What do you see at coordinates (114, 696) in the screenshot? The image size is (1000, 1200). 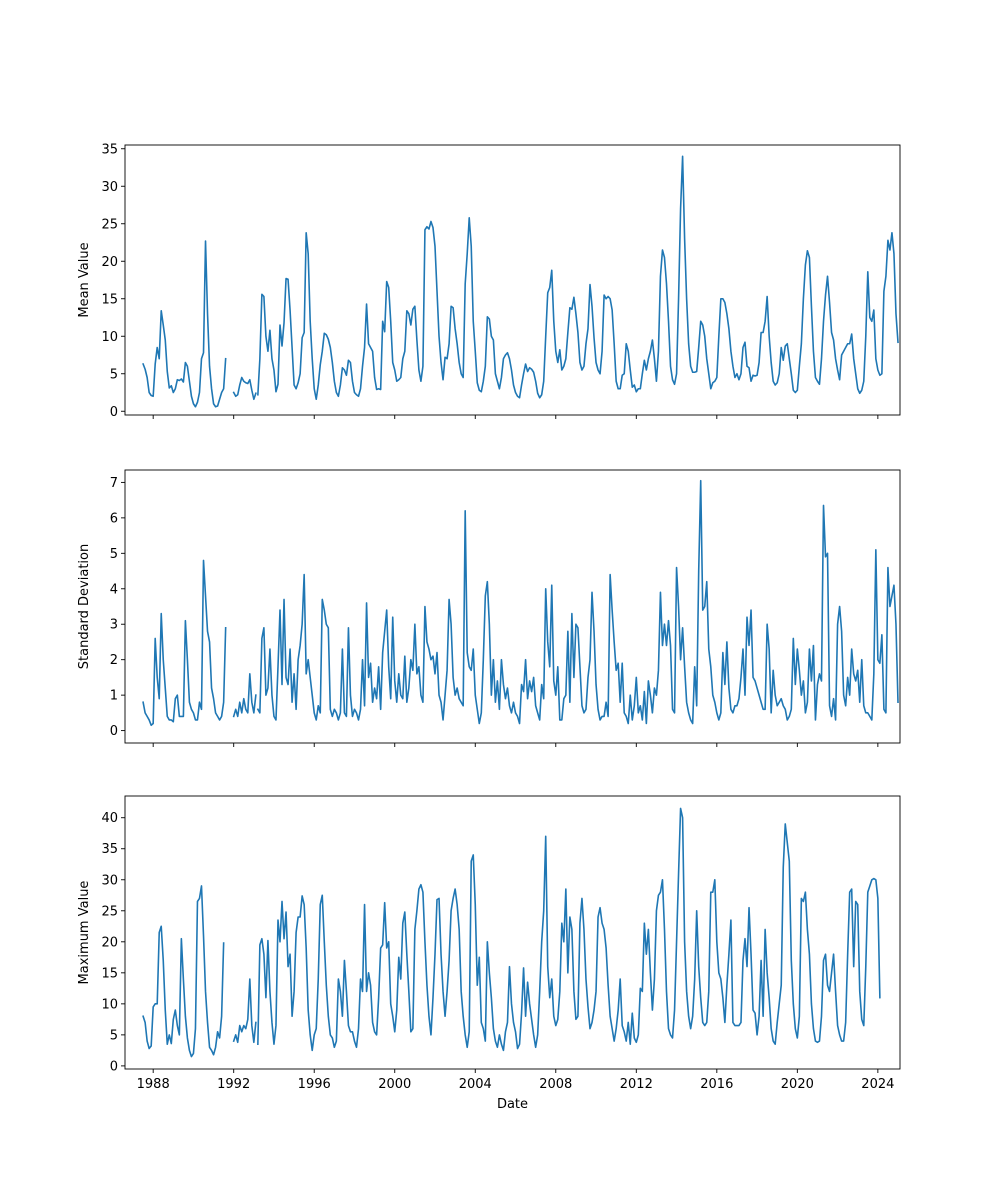 I see `y-tick-label: 1` at bounding box center [114, 696].